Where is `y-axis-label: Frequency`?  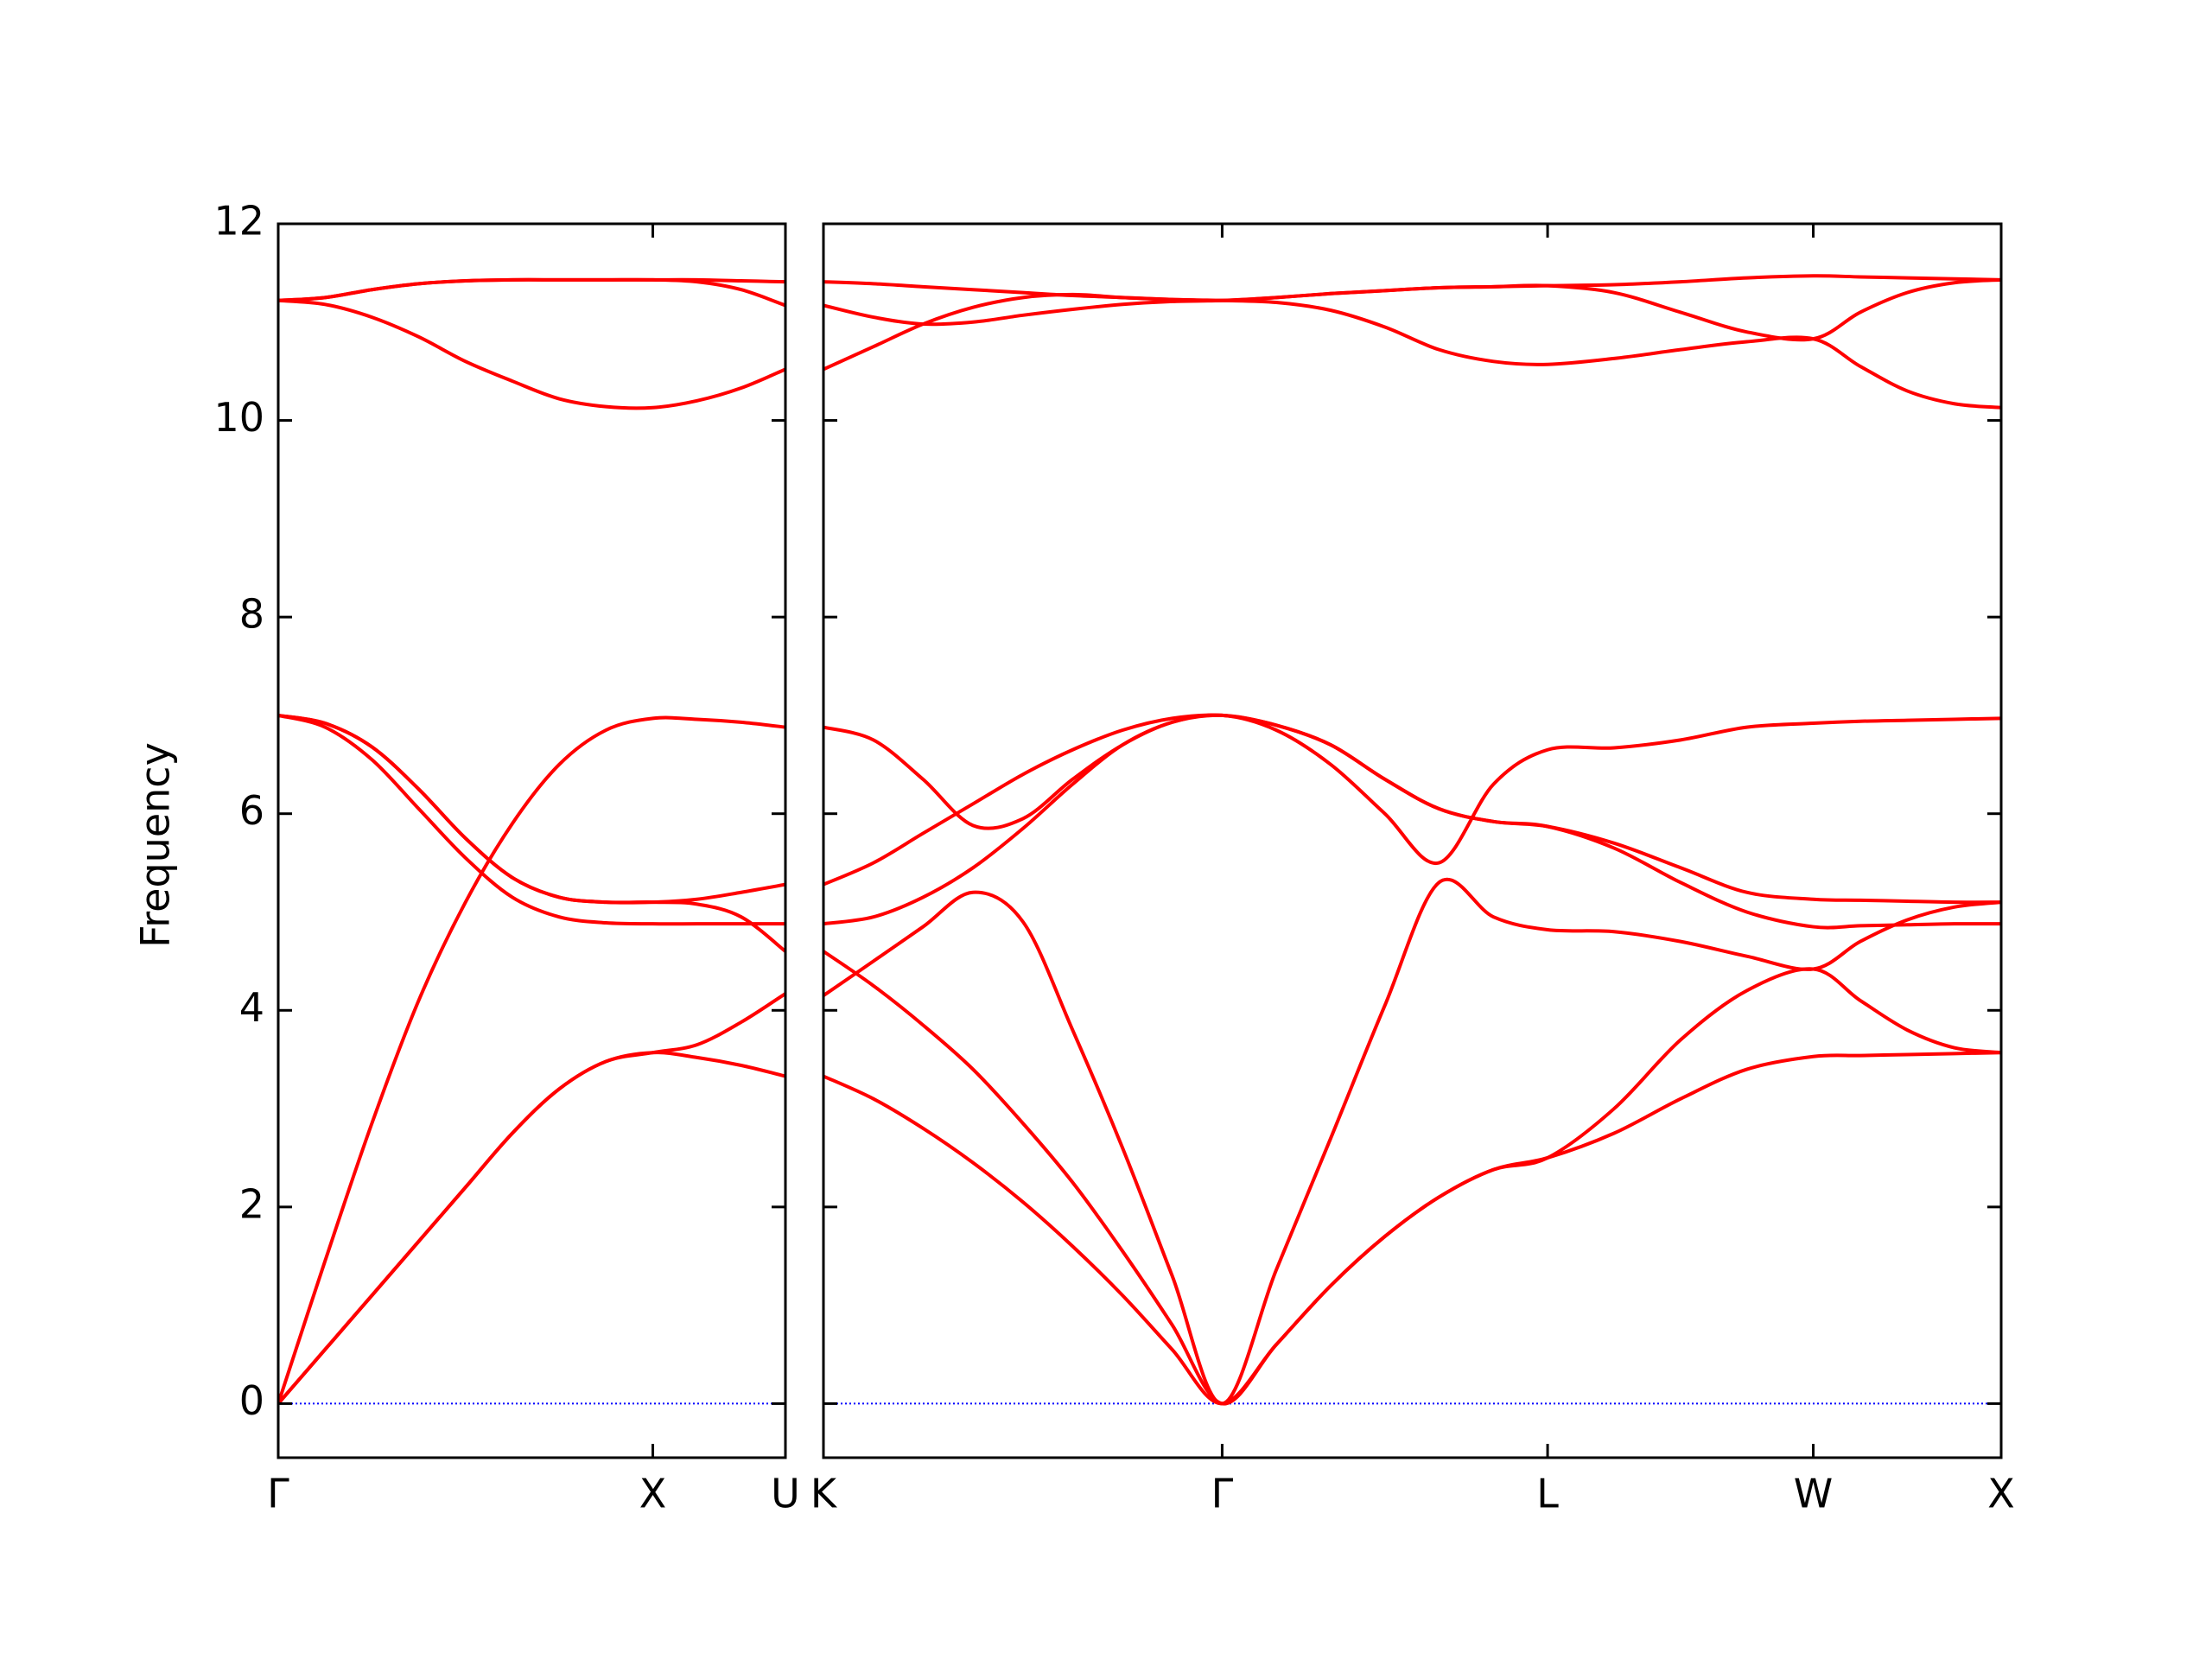
y-axis-label: Frequency is located at coordinates (155, 845).